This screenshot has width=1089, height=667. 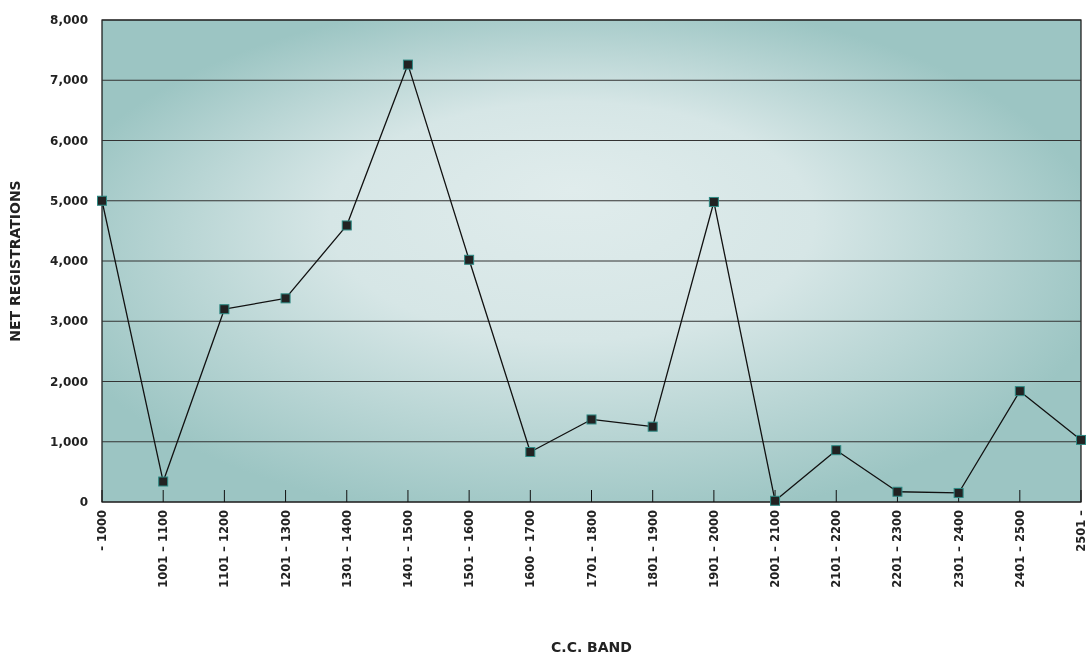 I want to click on x-tick-label: 2001 – 2100, so click(x=775, y=549).